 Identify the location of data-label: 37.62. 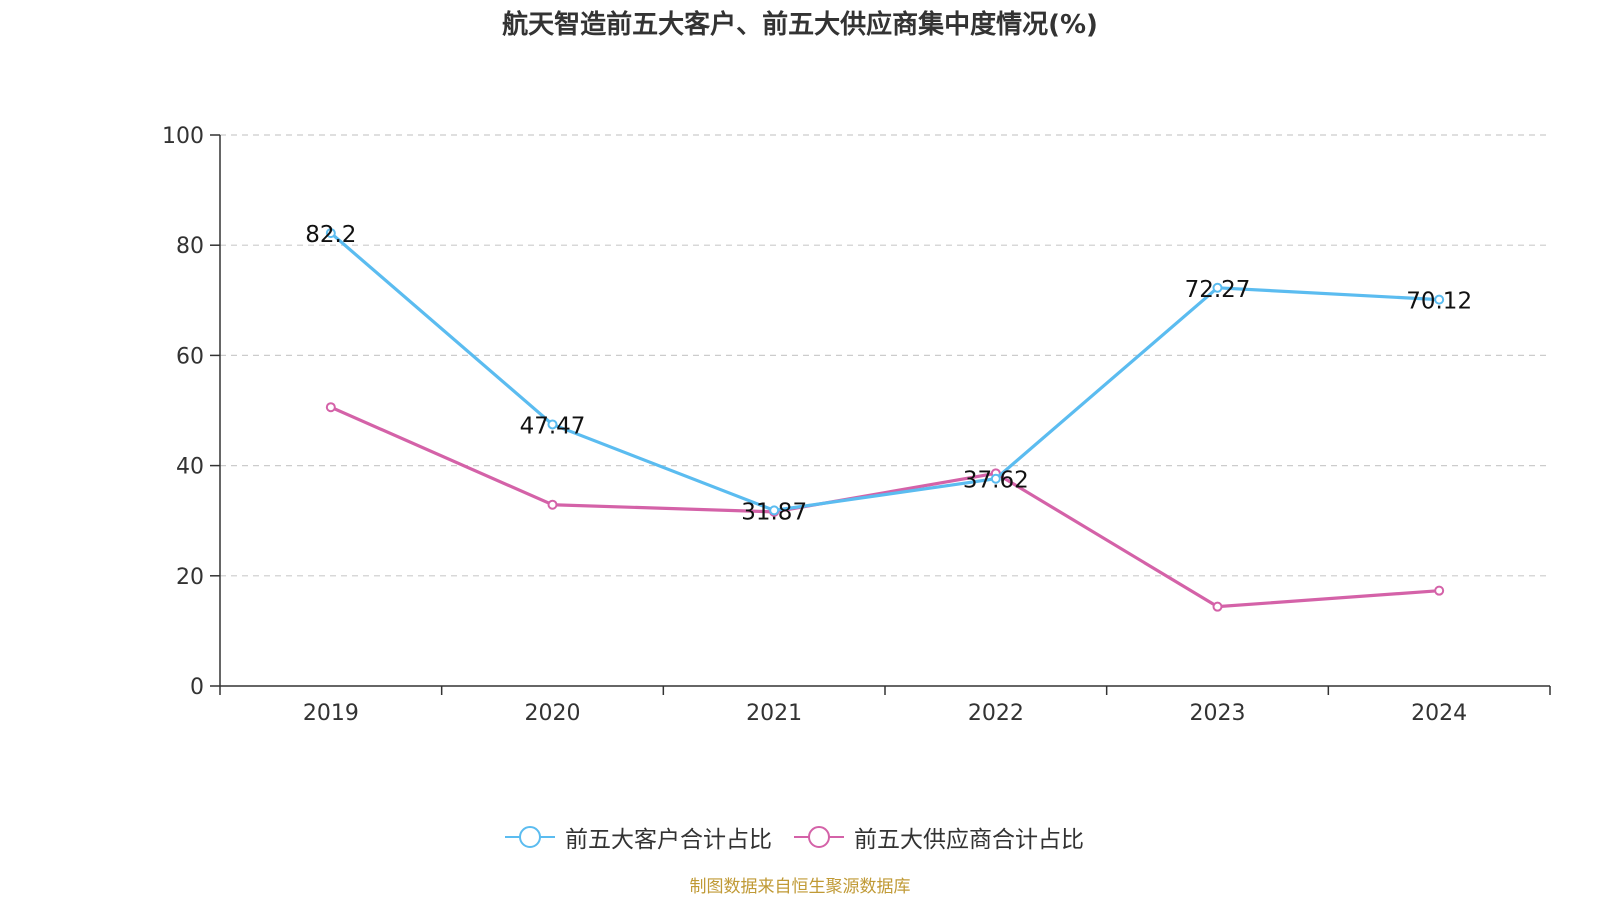
(996, 481).